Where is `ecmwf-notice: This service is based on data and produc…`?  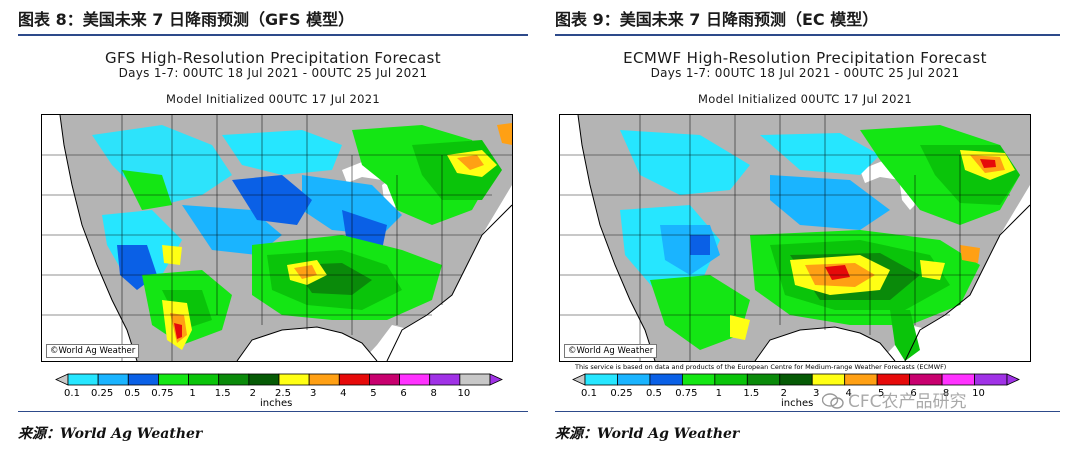
ecmwf-notice: This service is based on data and produc… is located at coordinates (761, 367).